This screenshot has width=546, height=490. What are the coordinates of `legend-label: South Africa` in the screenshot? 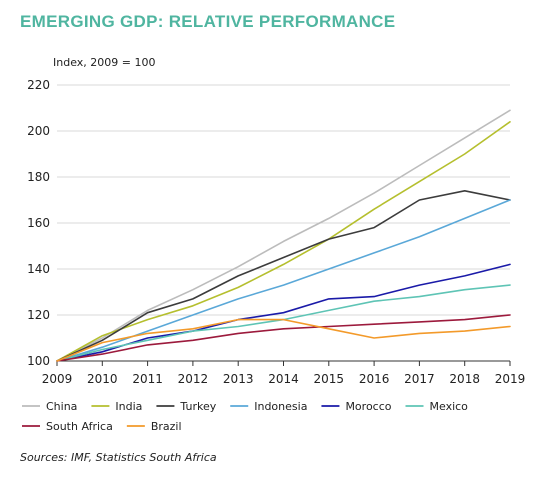 It's located at (79, 426).